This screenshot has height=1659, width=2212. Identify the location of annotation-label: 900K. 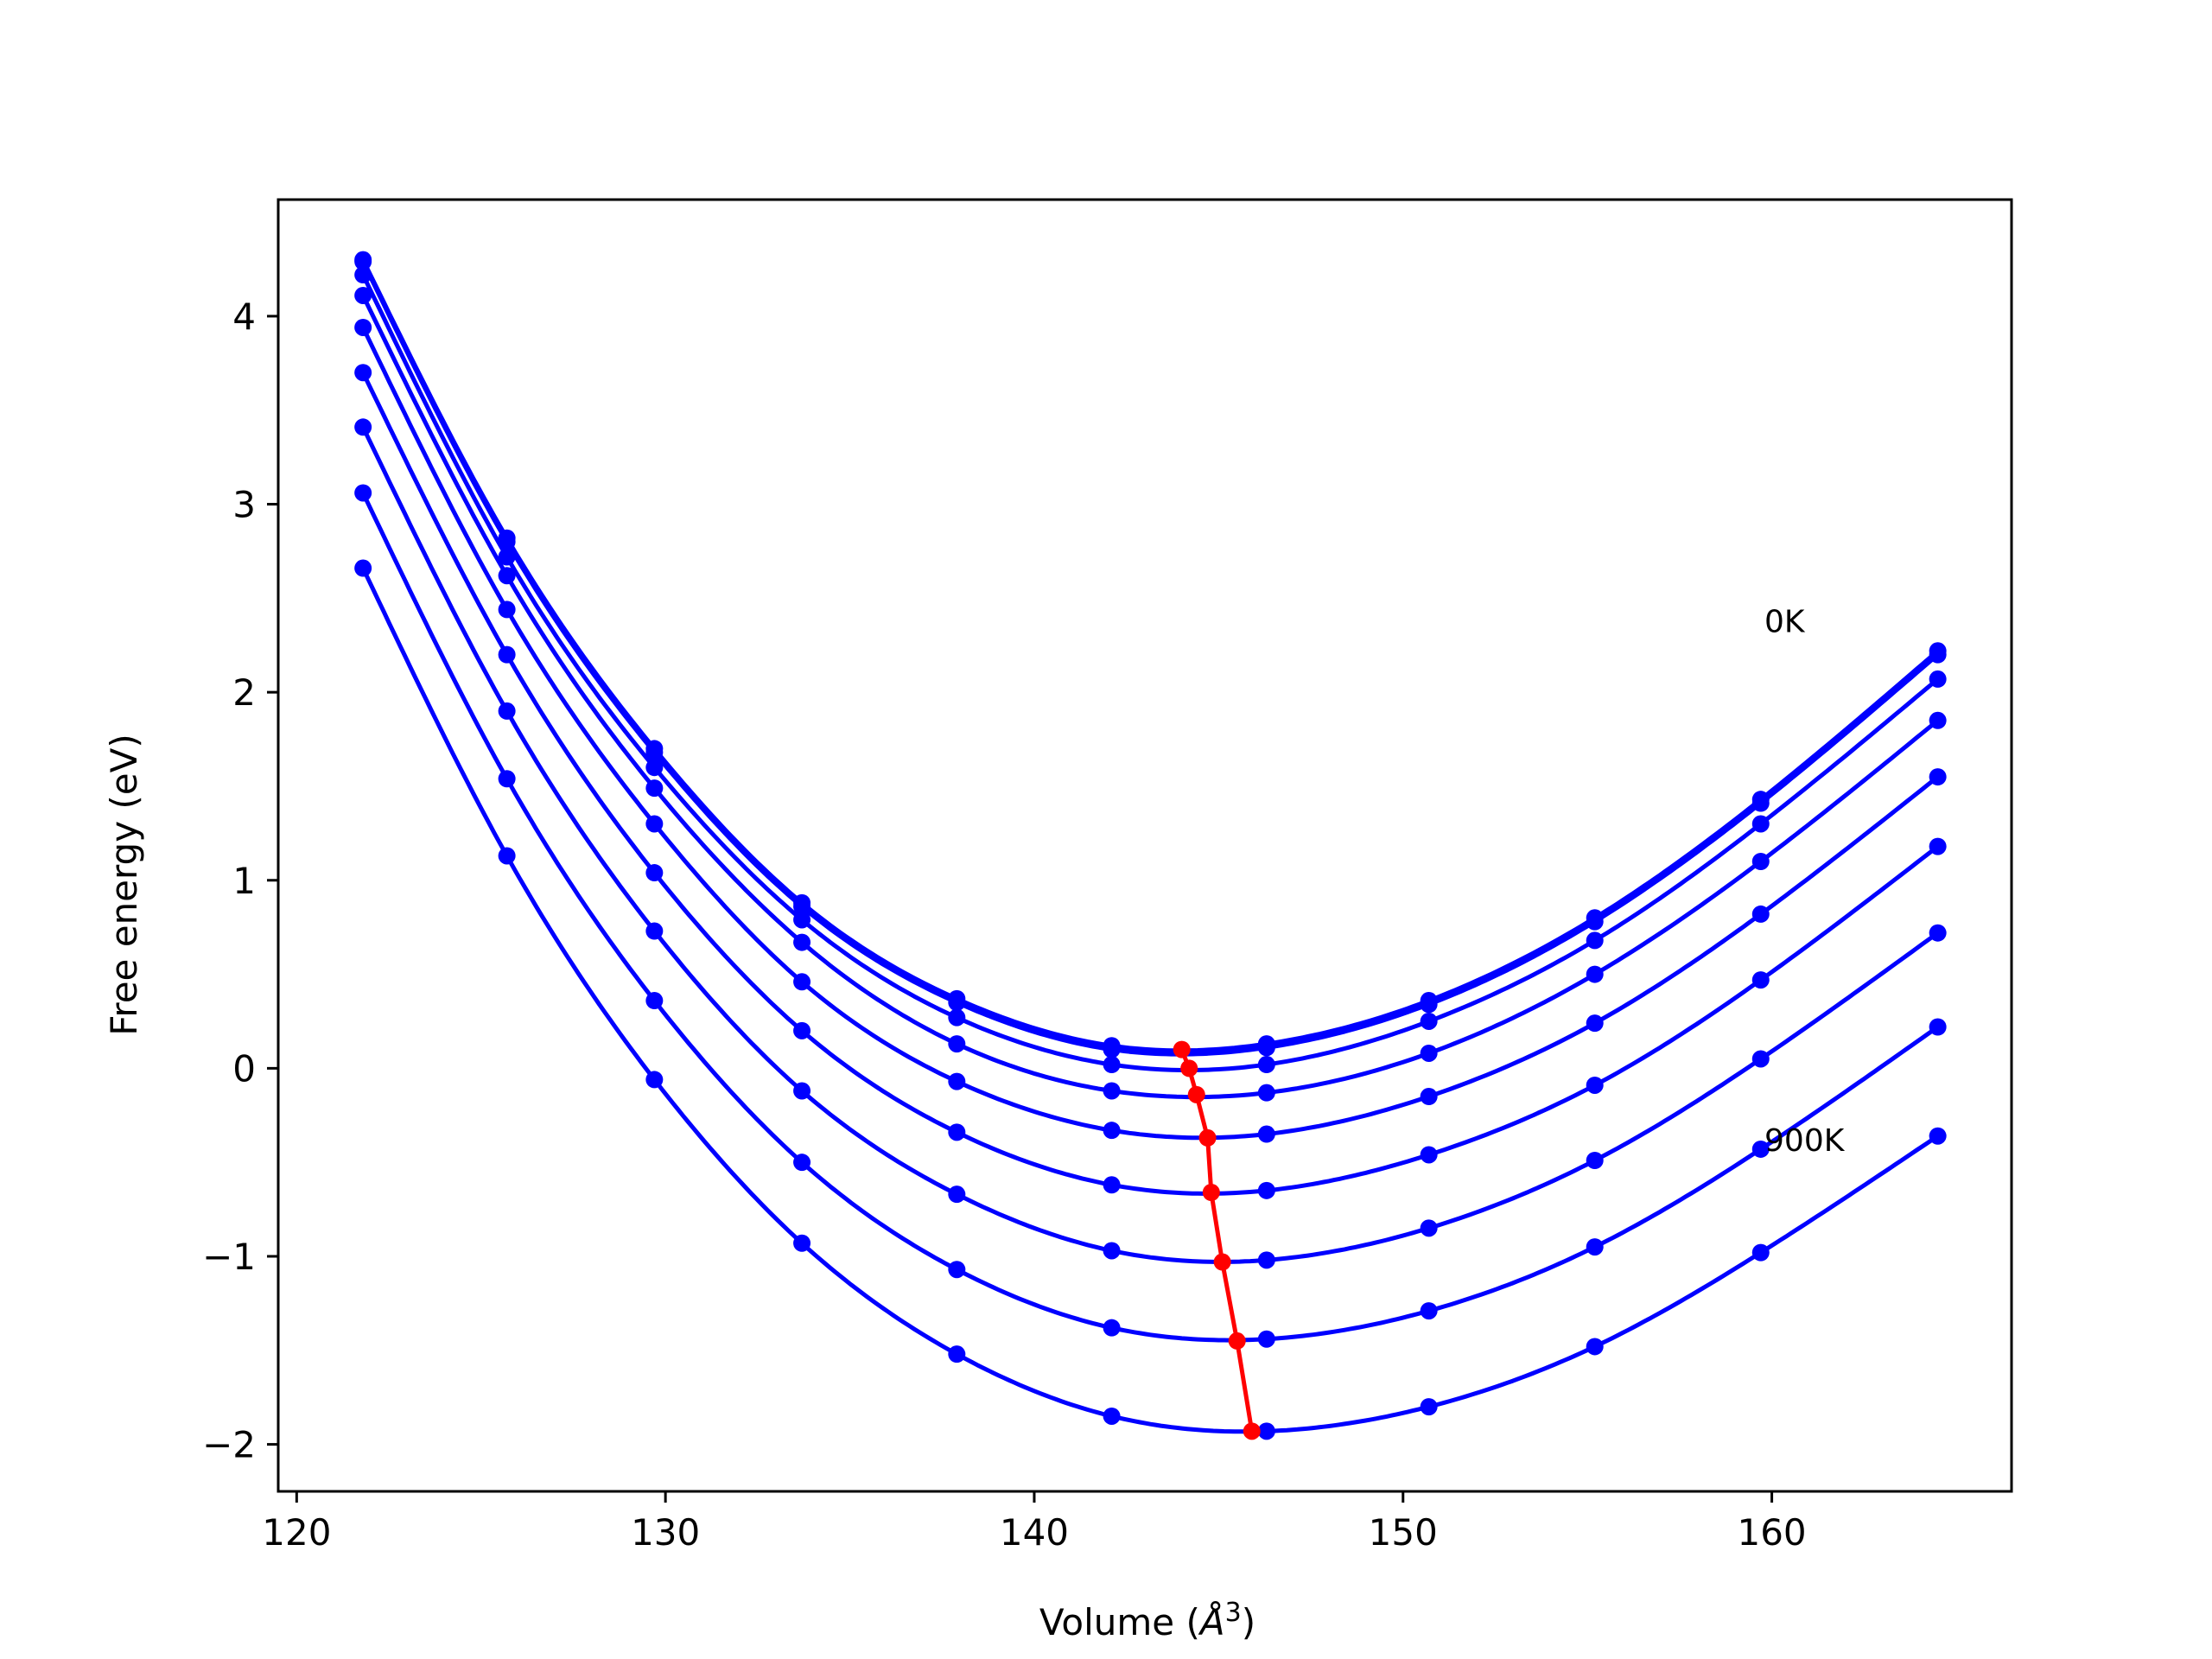
(1805, 1141).